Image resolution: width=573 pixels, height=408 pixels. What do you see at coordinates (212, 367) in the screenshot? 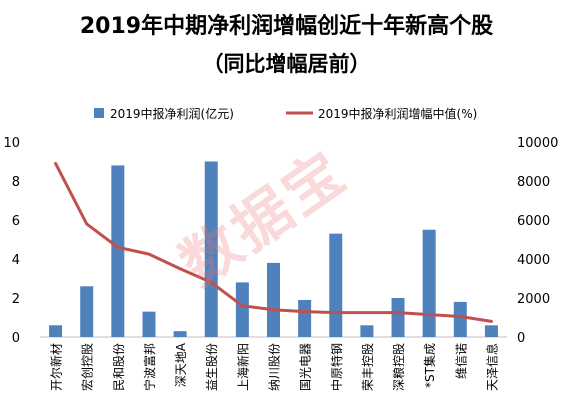
I see `x-tick-label: 益生股份` at bounding box center [212, 367].